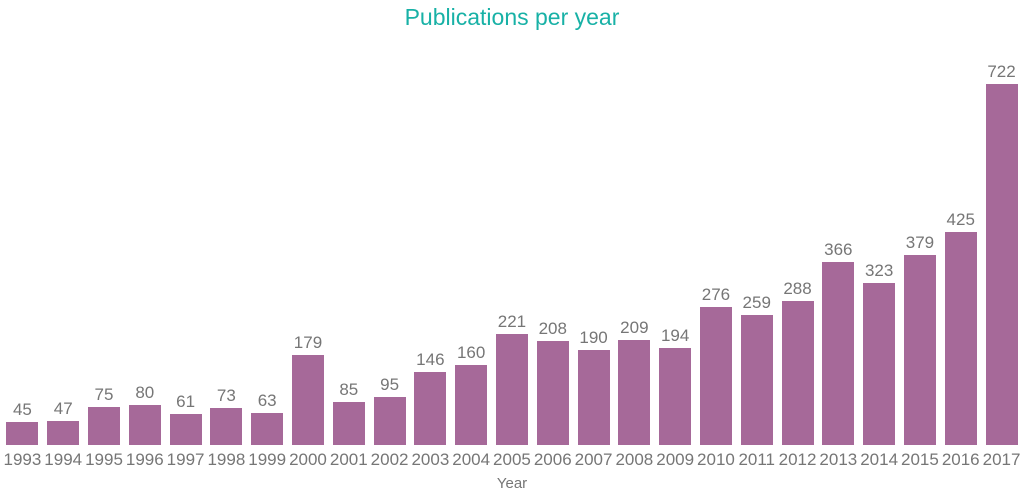  What do you see at coordinates (797, 459) in the screenshot?
I see `x-tick-label: 2012` at bounding box center [797, 459].